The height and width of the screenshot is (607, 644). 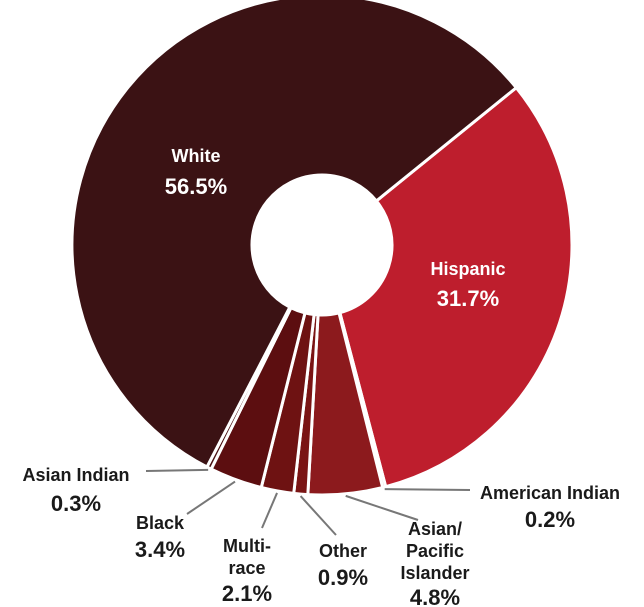 What do you see at coordinates (435, 551) in the screenshot?
I see `label-asian-pacific-name-2: Pacific` at bounding box center [435, 551].